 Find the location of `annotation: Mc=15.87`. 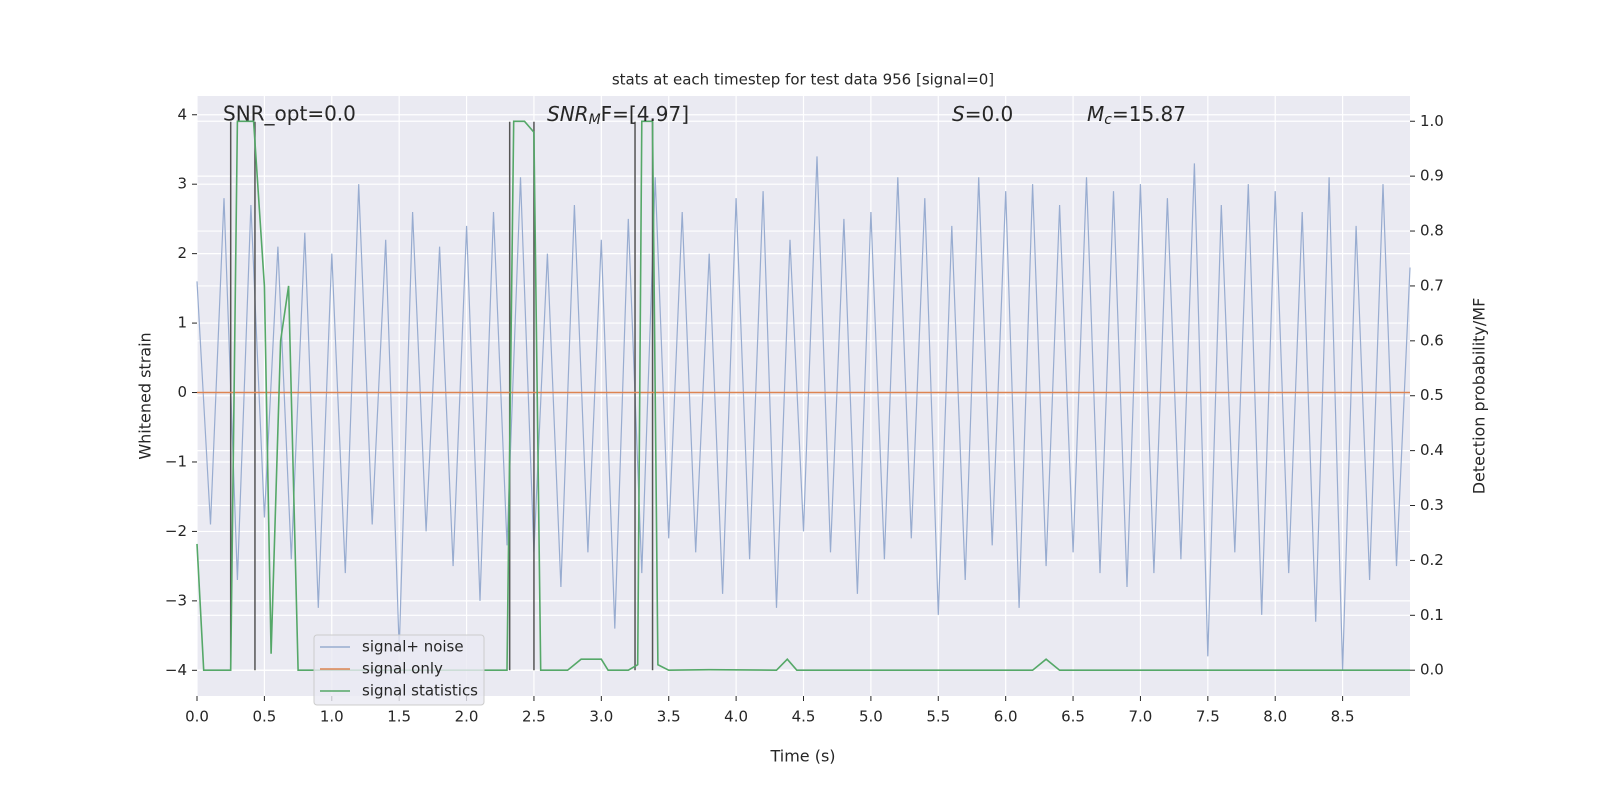

annotation: Mc=15.87 is located at coordinates (1136, 115).